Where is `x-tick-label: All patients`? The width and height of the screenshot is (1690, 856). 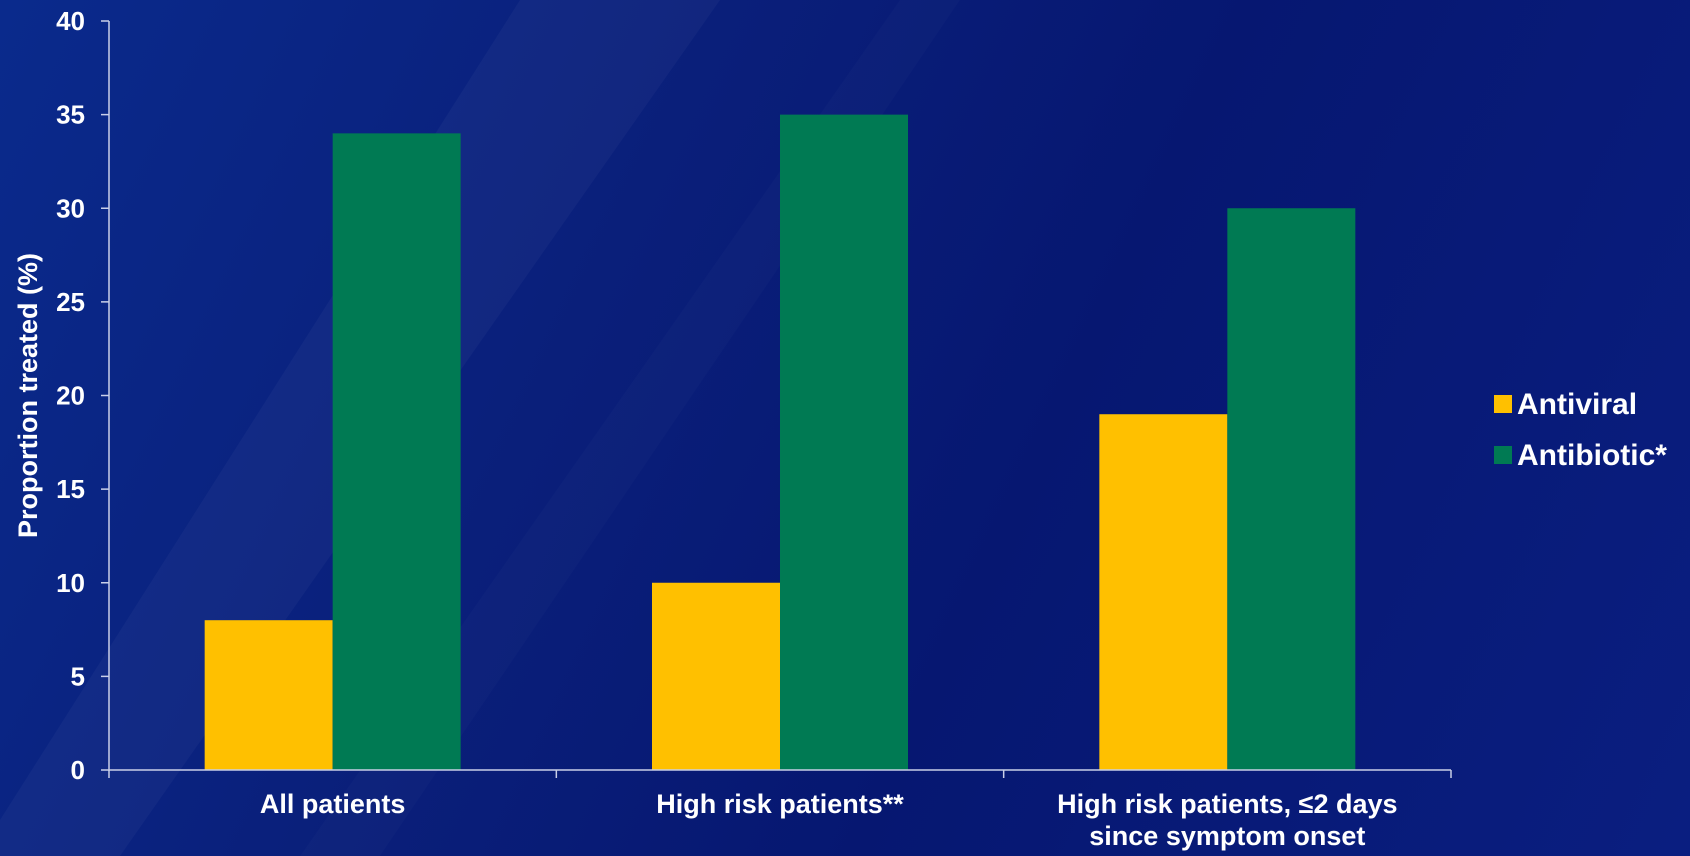
x-tick-label: All patients is located at coordinates (333, 804).